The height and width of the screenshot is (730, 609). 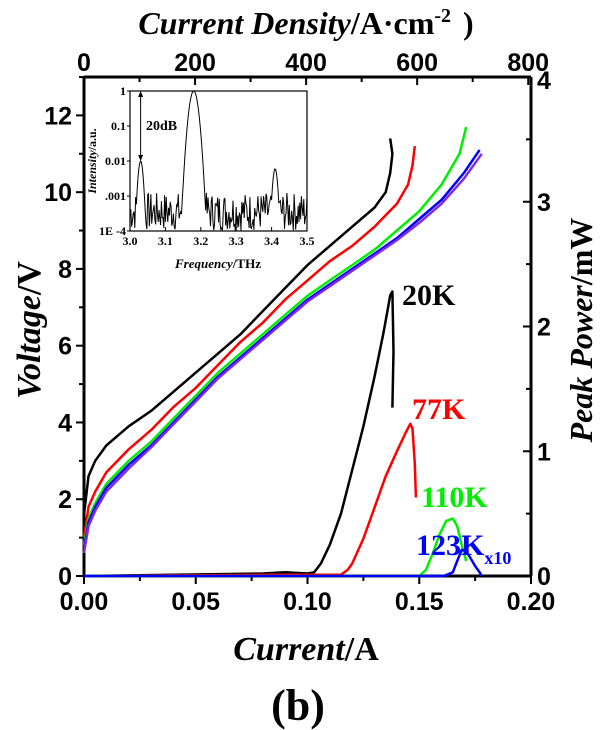 What do you see at coordinates (581, 364) in the screenshot?
I see `y2-axis-title-italic: Peak Power` at bounding box center [581, 364].